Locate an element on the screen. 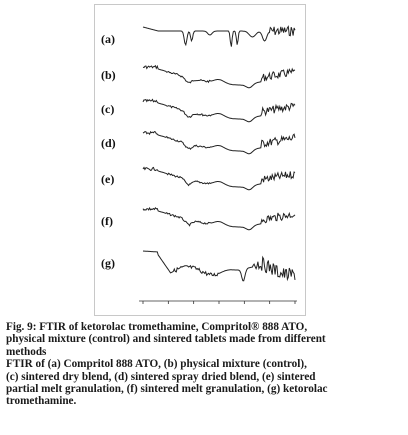  trace-label: (e) is located at coordinates (107, 179).